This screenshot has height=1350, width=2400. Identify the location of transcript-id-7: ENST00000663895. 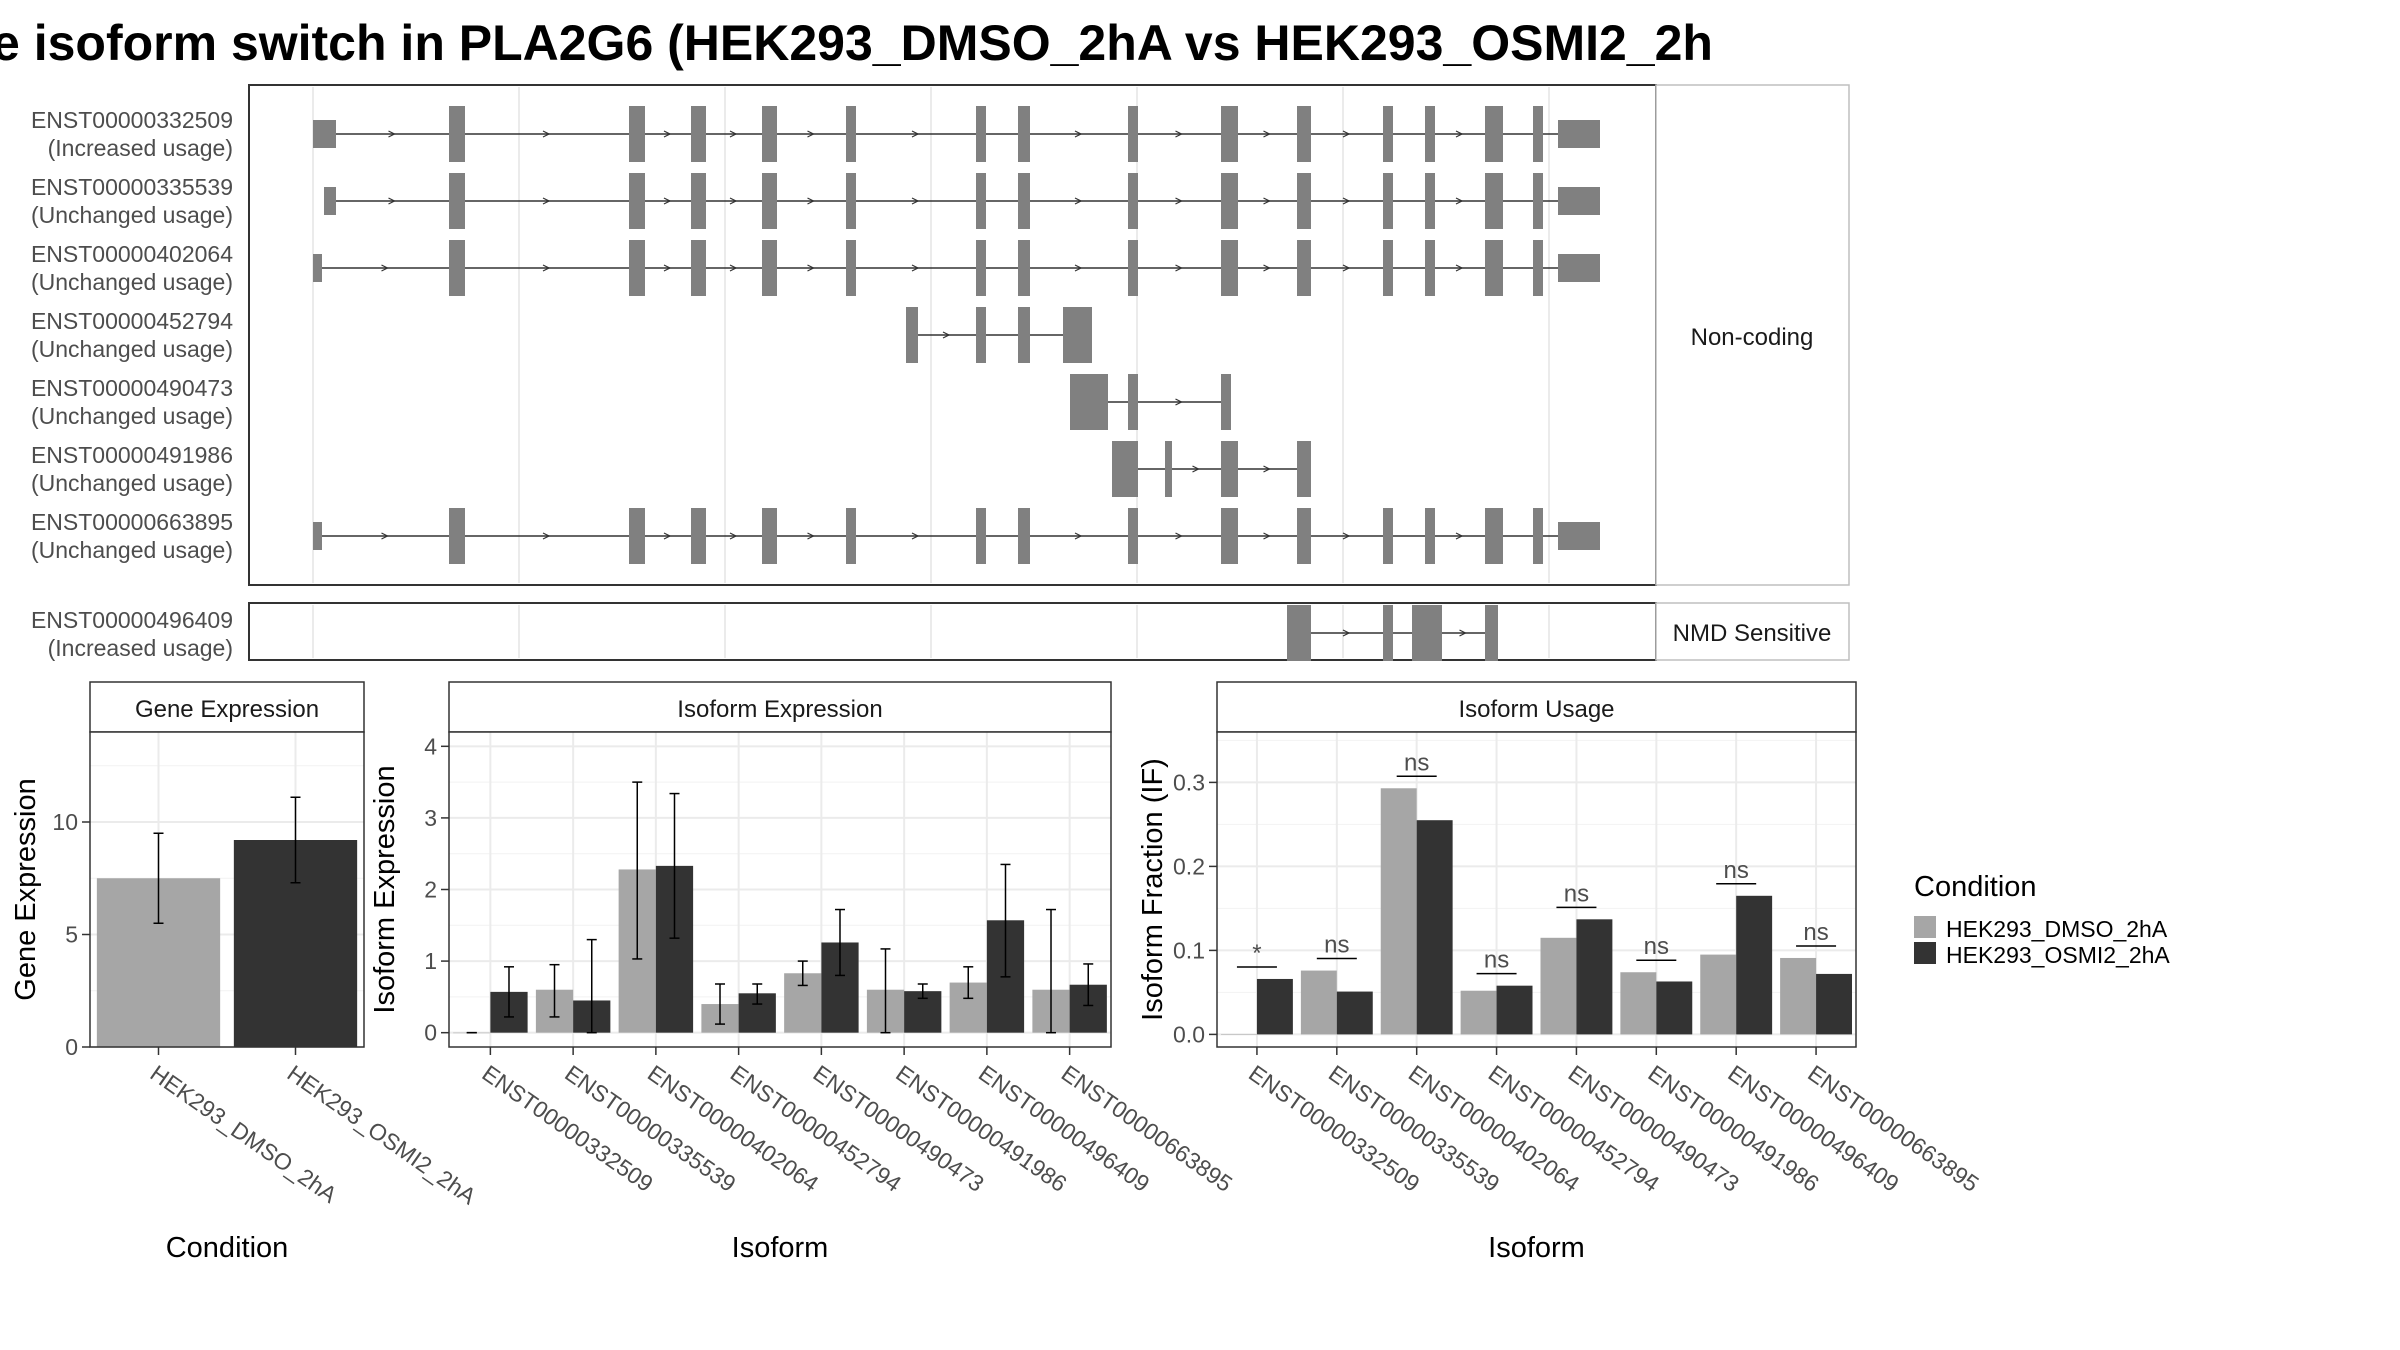
(132, 522).